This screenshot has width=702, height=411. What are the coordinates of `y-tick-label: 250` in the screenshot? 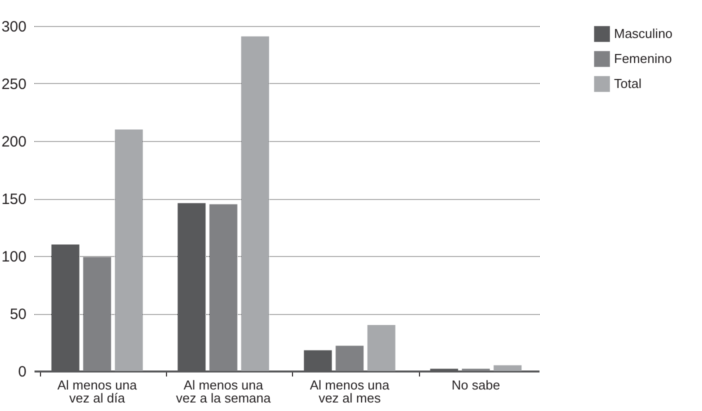 It's located at (13, 84).